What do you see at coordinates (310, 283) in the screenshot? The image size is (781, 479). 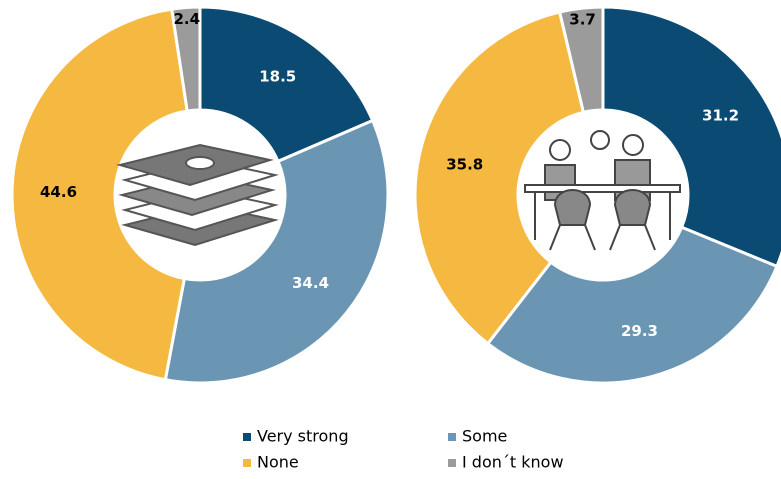 I see `value-label: 34.4` at bounding box center [310, 283].